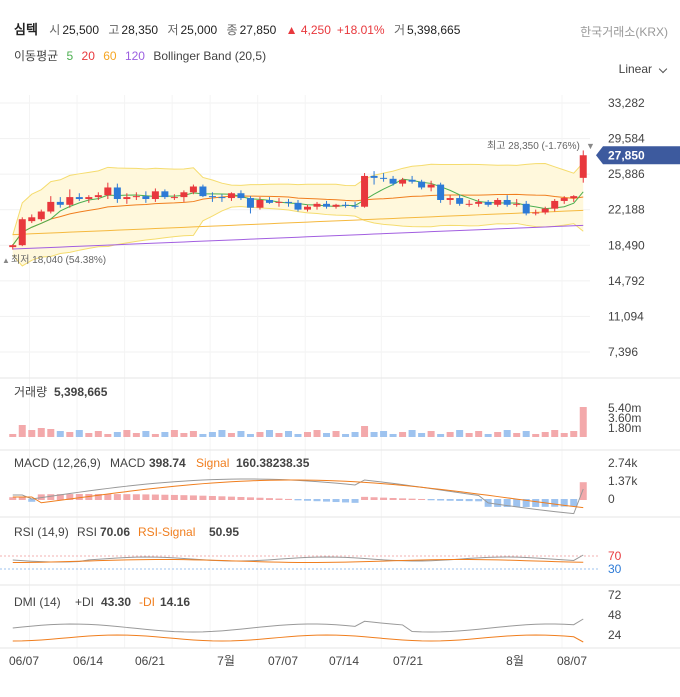 This screenshot has width=680, height=697. What do you see at coordinates (81, 392) in the screenshot?
I see `volume-panel-value: 5,398,665` at bounding box center [81, 392].